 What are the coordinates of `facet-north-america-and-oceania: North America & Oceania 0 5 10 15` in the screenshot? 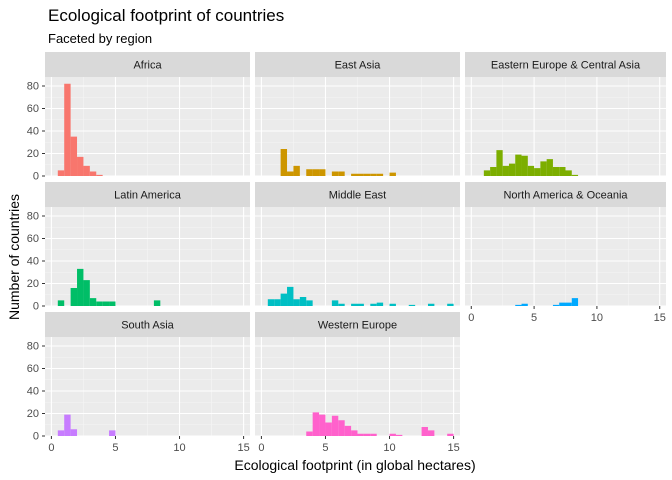 It's located at (565, 253).